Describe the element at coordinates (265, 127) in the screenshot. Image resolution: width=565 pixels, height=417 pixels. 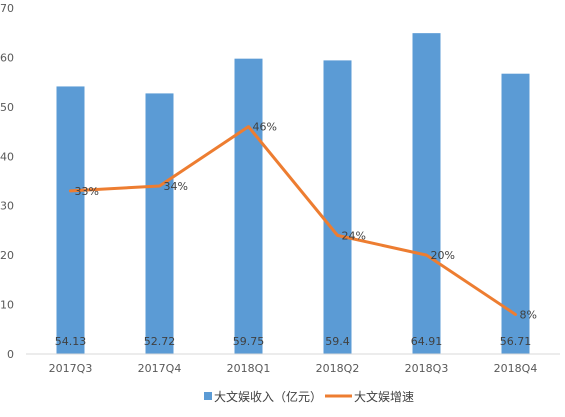
I see `line-value-label: 46%` at that location.